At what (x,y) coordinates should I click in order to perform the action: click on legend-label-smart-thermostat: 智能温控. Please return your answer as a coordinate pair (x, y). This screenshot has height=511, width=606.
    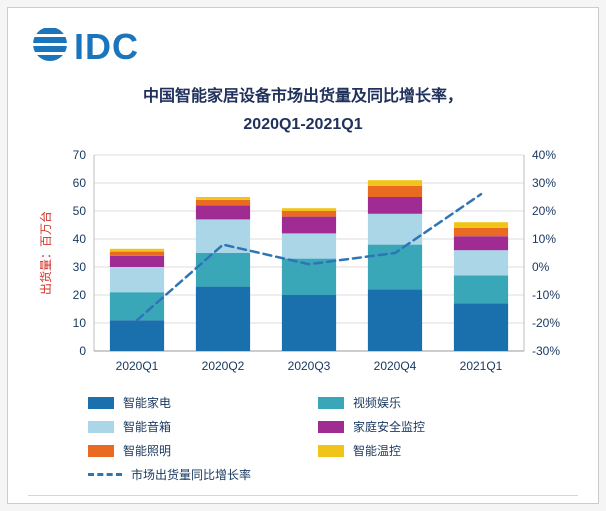
    Looking at the image, I should click on (377, 451).